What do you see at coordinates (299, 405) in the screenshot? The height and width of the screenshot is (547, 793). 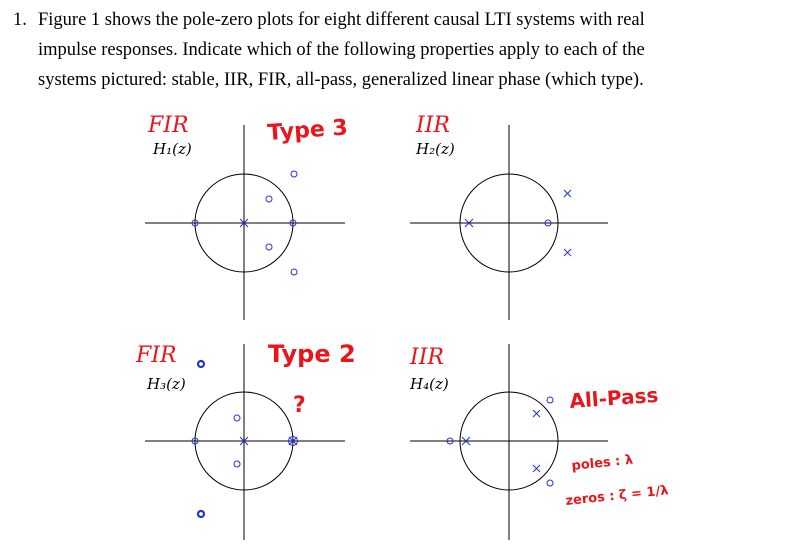 I see `annotation-h3-question: ?` at bounding box center [299, 405].